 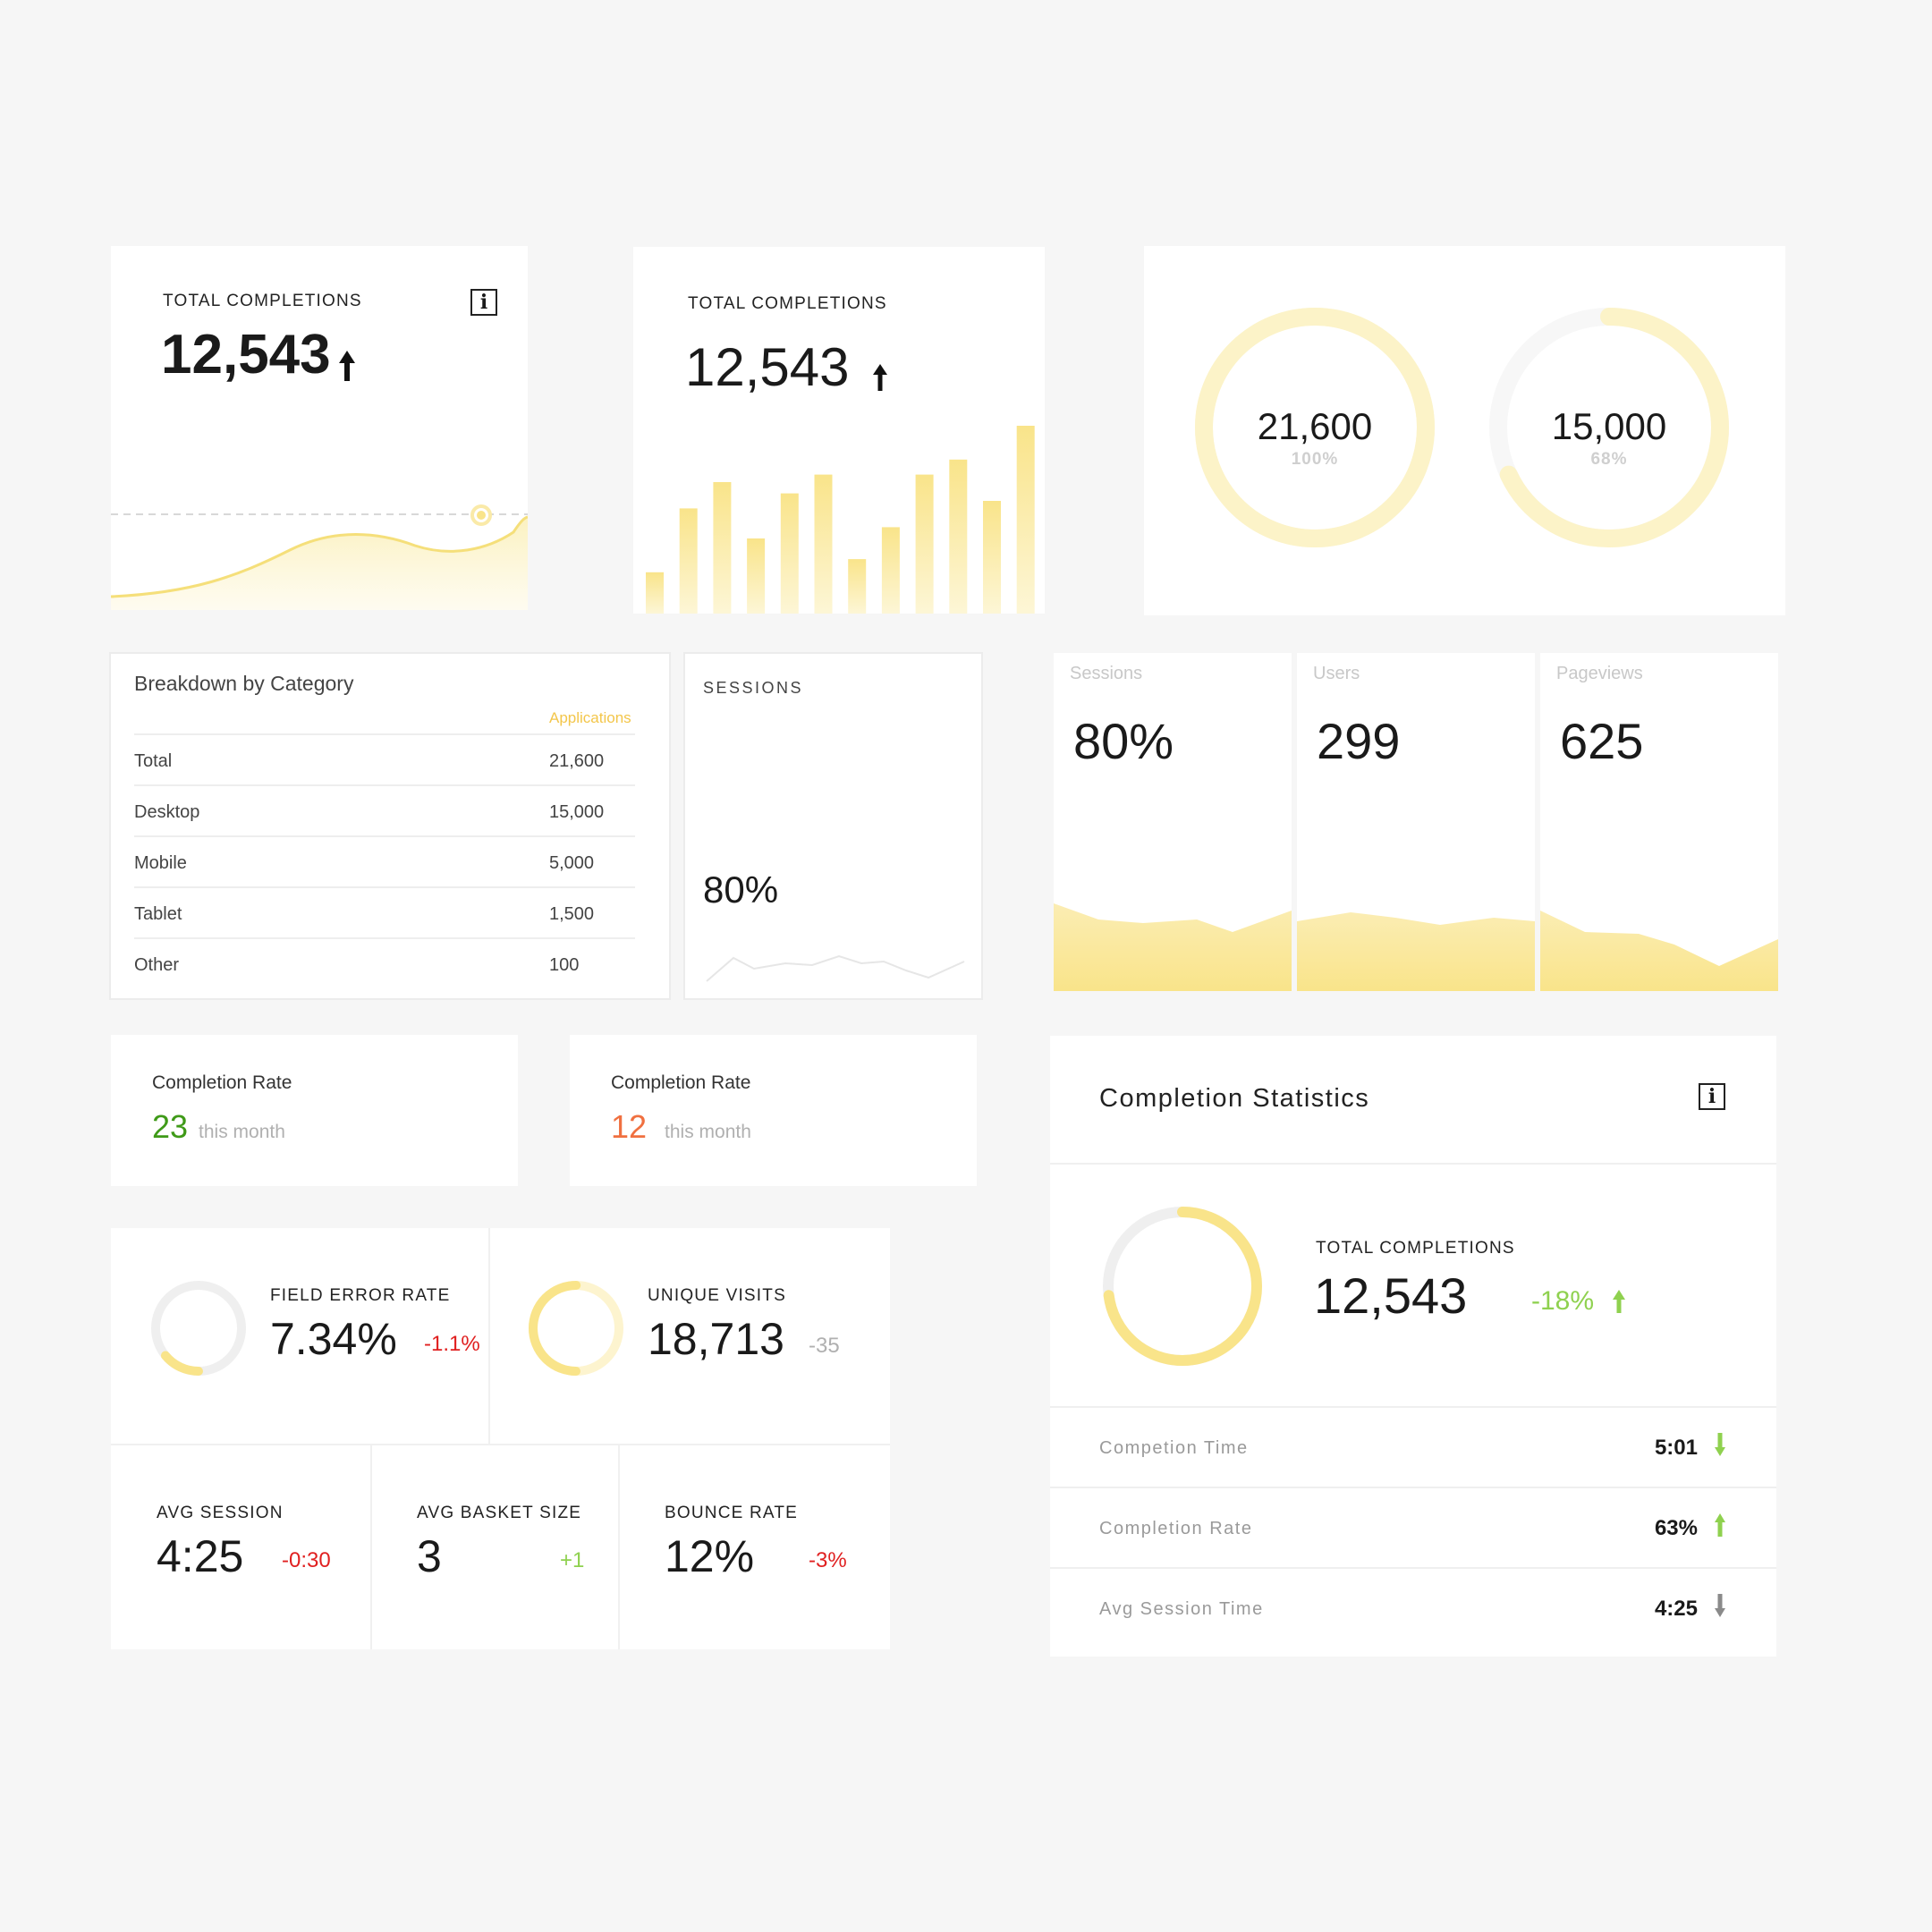 I want to click on field-error-value: 7.34%, so click(x=333, y=1339).